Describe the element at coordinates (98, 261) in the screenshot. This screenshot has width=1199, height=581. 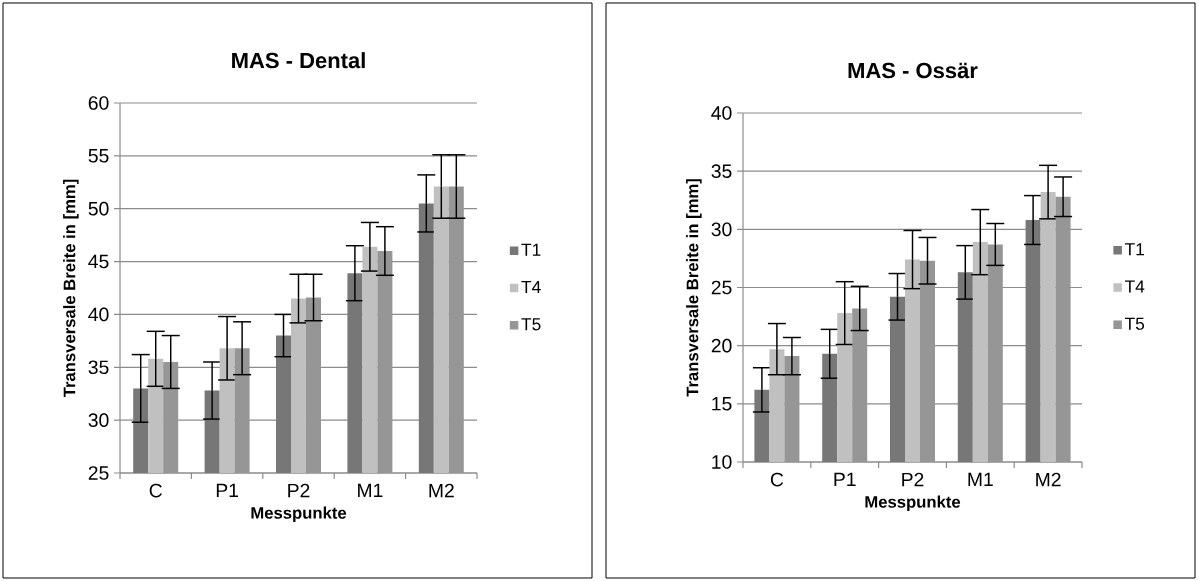
I see `y-tick-label: 45` at that location.